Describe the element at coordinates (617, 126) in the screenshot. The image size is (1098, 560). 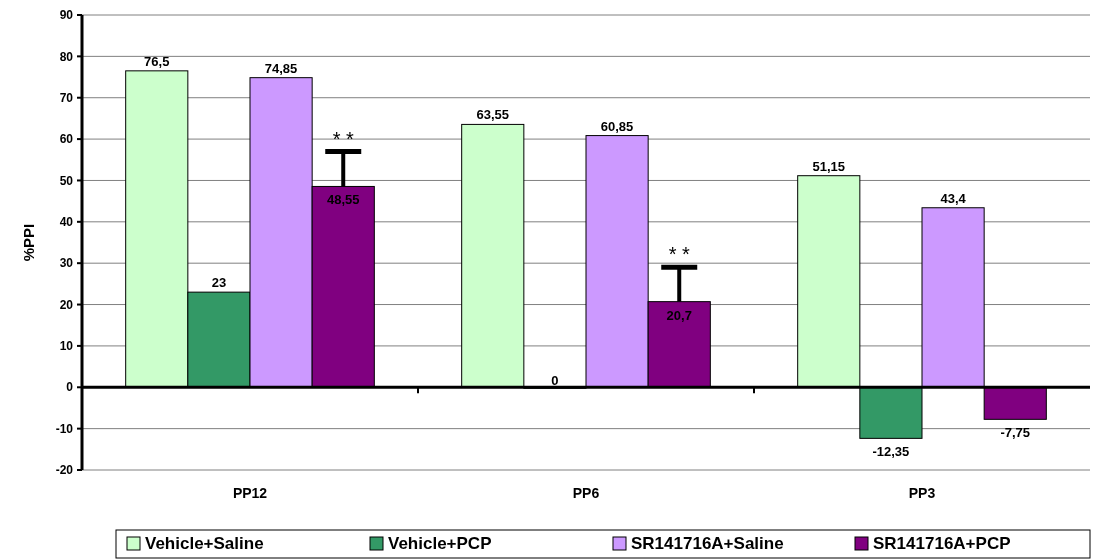
I see `data-label: 60,85` at that location.